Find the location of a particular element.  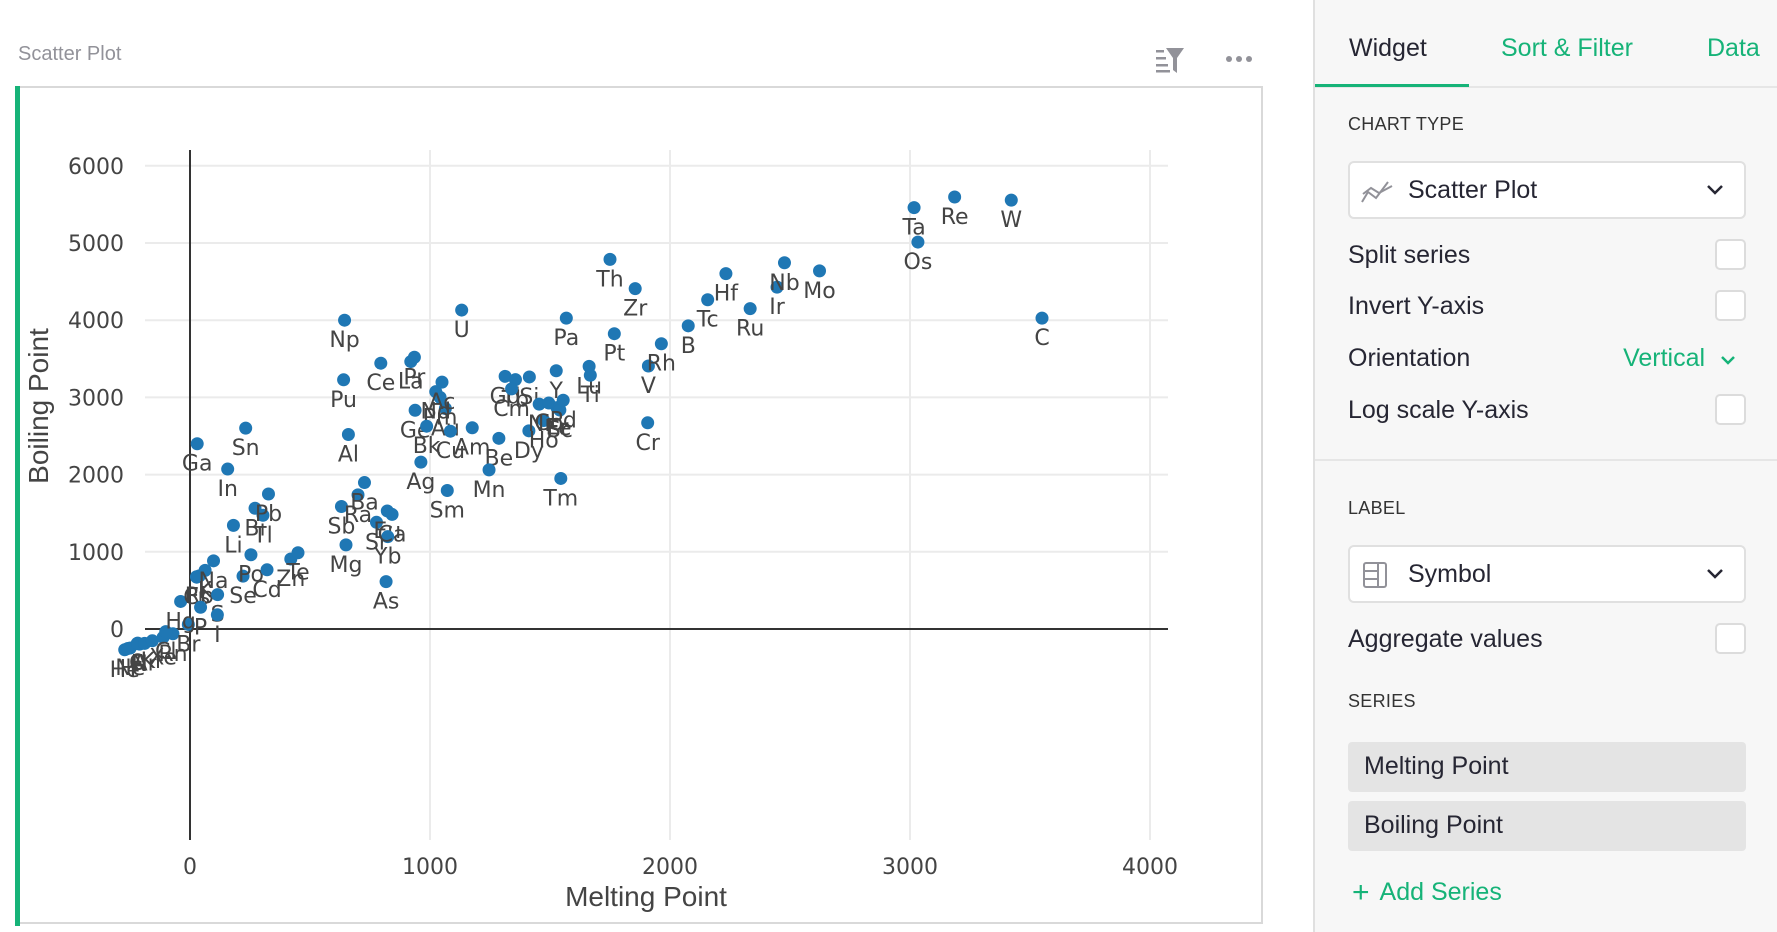

data-point: Ho is located at coordinates (544, 434).